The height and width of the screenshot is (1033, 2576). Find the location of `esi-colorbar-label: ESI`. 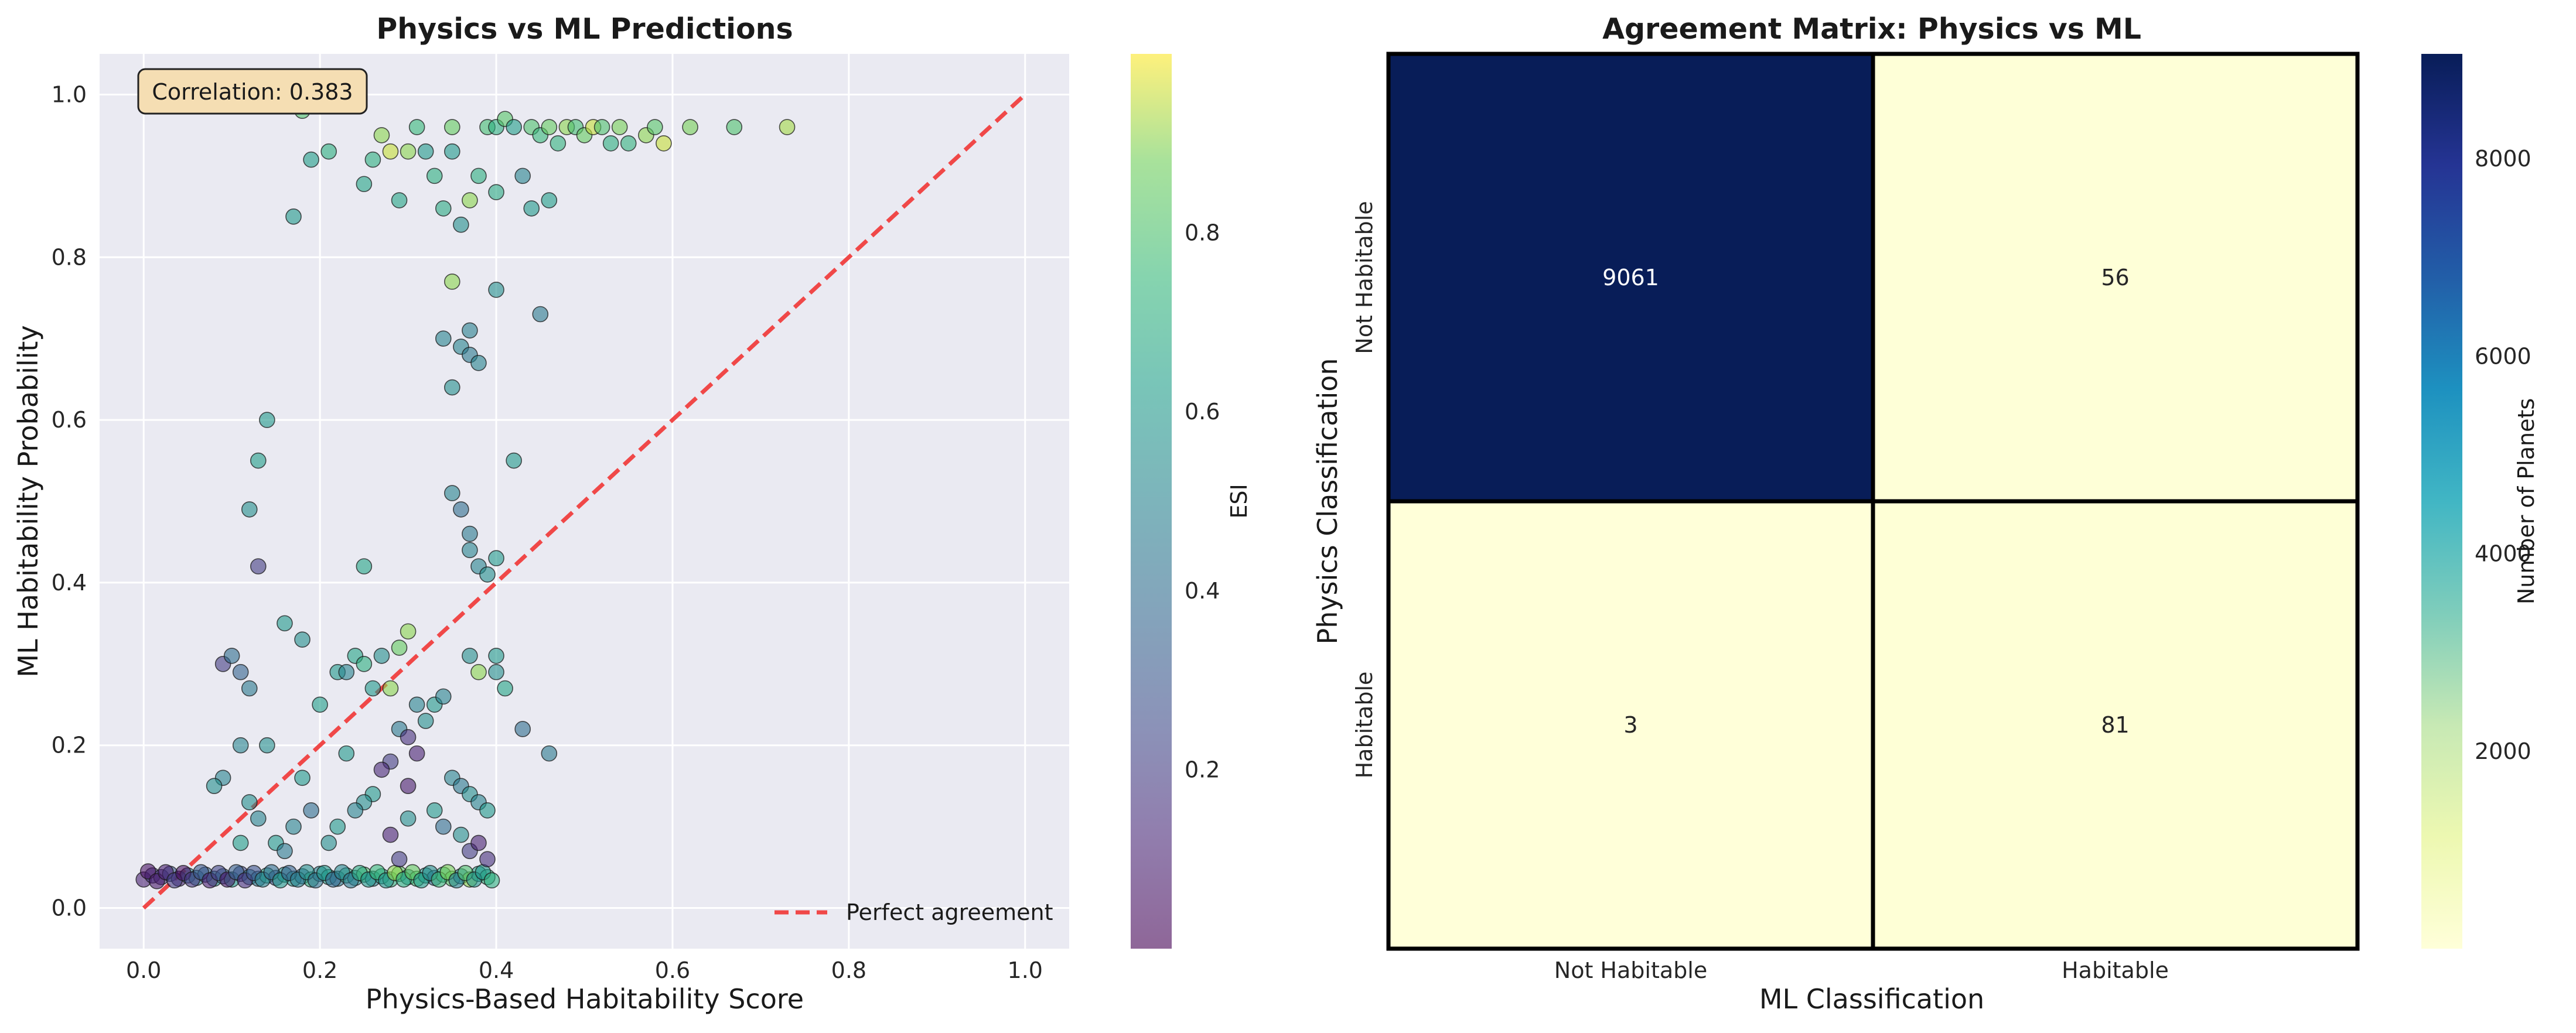

esi-colorbar-label: ESI is located at coordinates (1239, 501).